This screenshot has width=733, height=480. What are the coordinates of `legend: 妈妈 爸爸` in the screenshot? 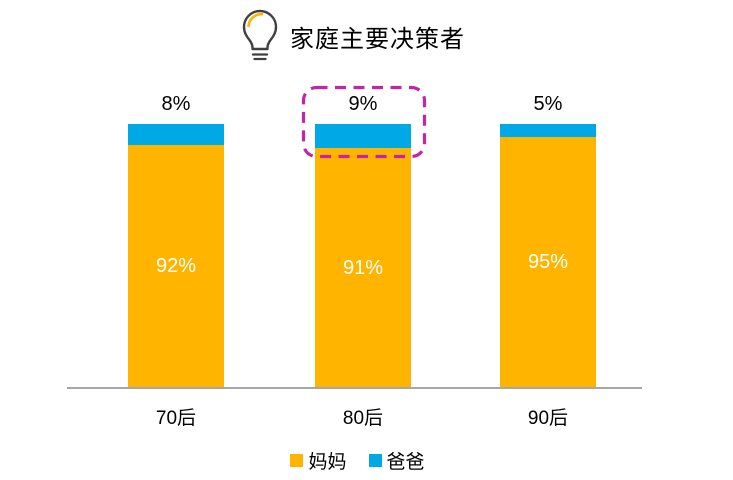 It's located at (366, 460).